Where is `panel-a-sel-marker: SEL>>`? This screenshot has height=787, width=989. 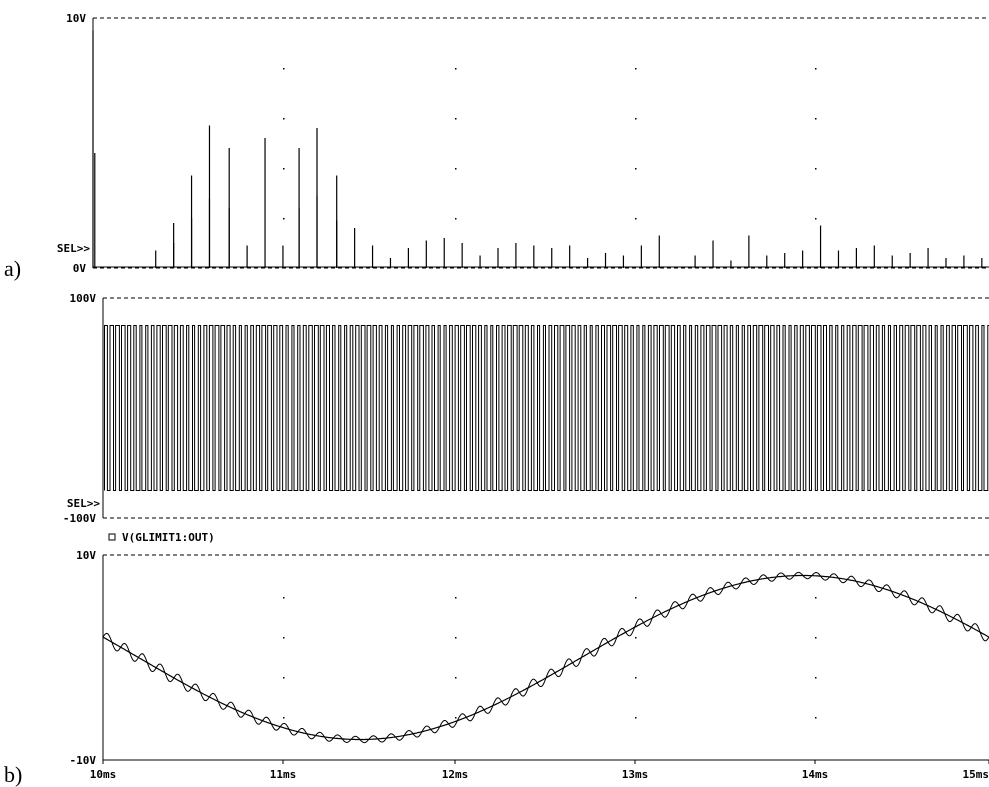 panel-a-sel-marker: SEL>> is located at coordinates (73, 248).